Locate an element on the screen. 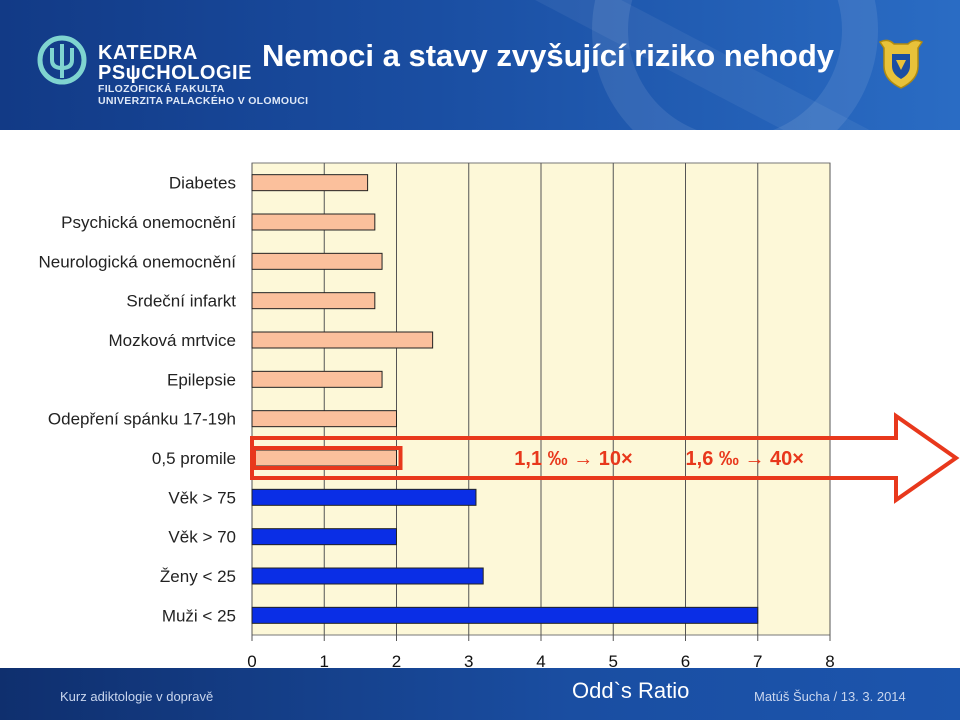 The width and height of the screenshot is (960, 720). annotation-1: 1,6 ‰ → 40× is located at coordinates (745, 459).